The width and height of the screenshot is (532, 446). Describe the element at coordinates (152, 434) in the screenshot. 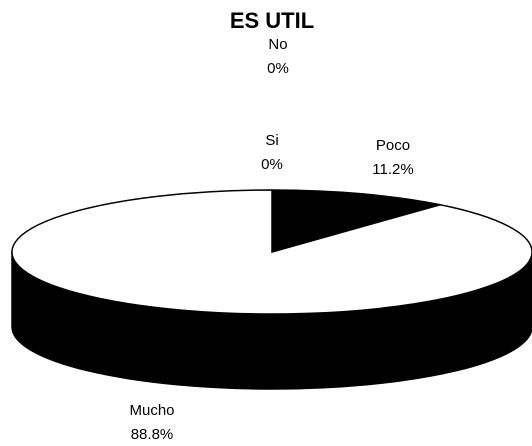

I see `slice-value-label: 88.8%` at that location.